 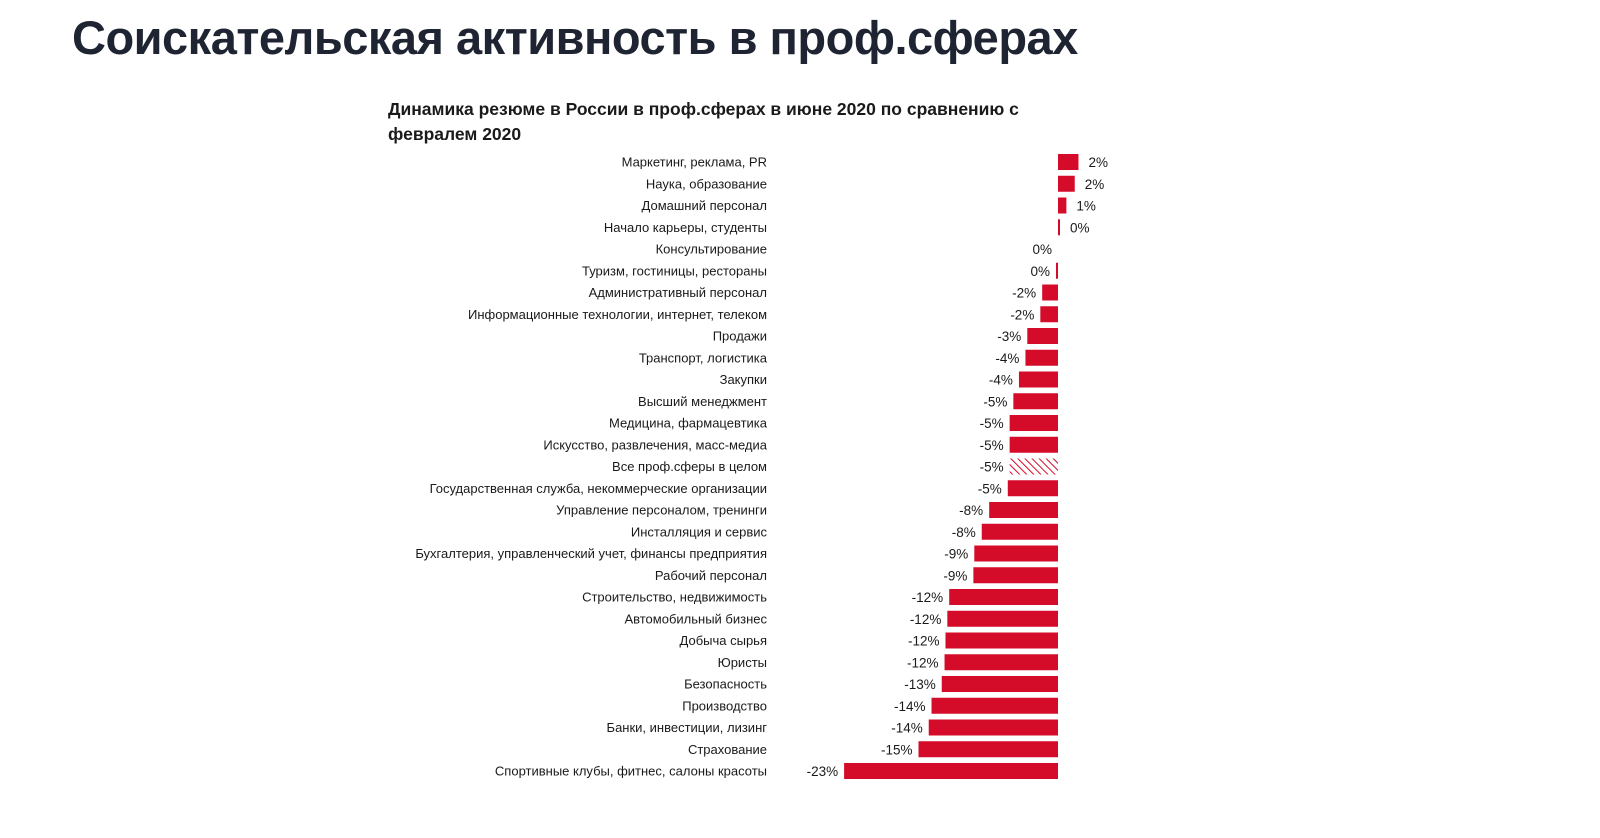 What do you see at coordinates (685, 227) in the screenshot?
I see `category-label: Начало карьеры, студенты` at bounding box center [685, 227].